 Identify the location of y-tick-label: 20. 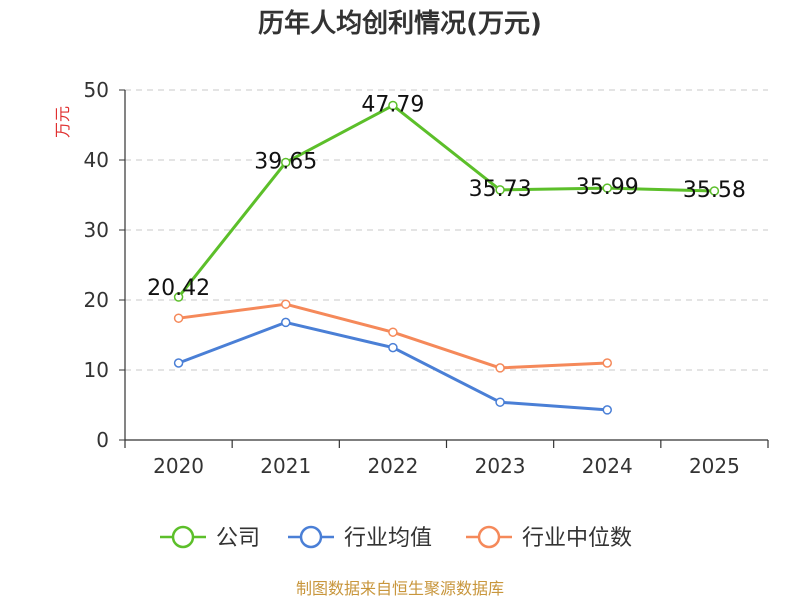
(96, 300).